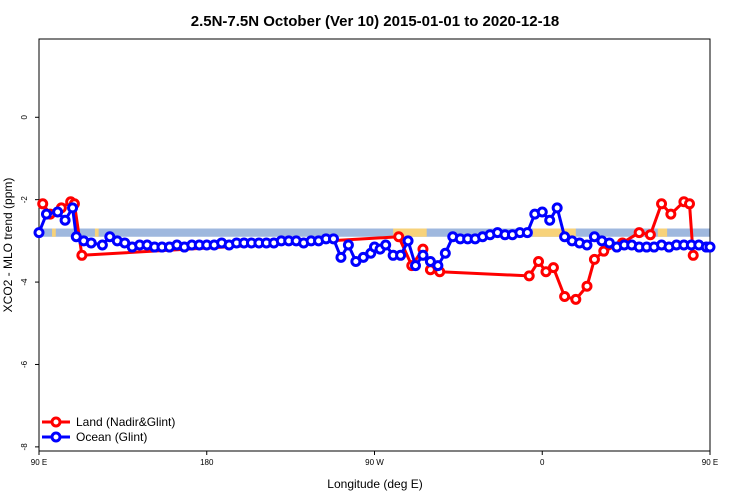 The width and height of the screenshot is (750, 500). What do you see at coordinates (207, 462) in the screenshot?
I see `x-tick-label: 180` at bounding box center [207, 462].